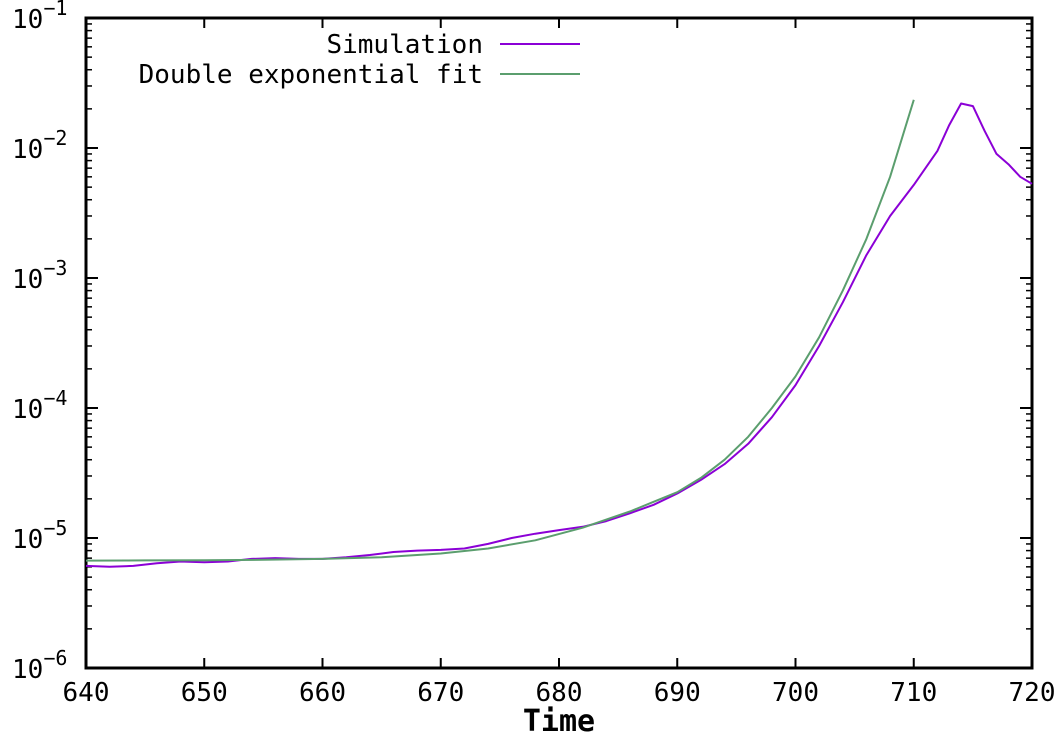 This screenshot has width=1059, height=744. Describe the element at coordinates (322, 693) in the screenshot. I see `x-tick-label: 660` at that location.